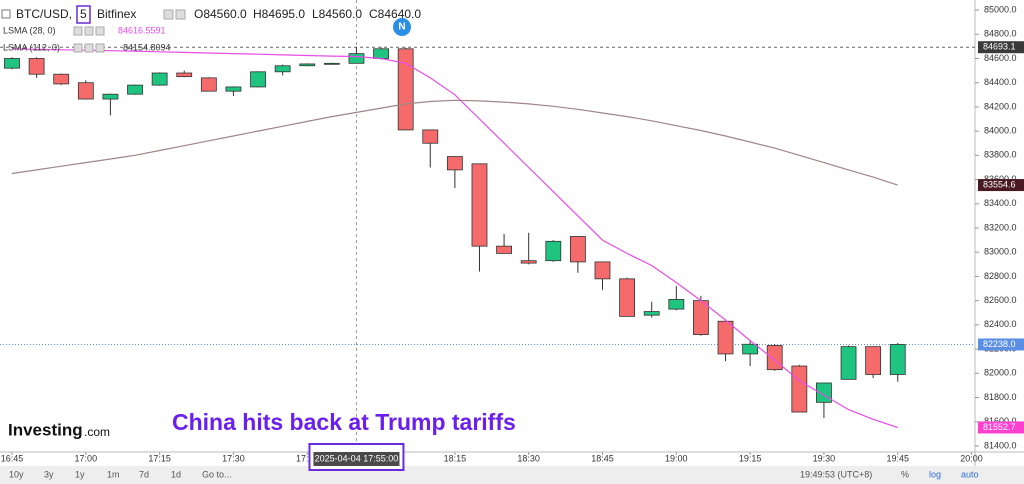 The image size is (1024, 484). I want to click on menu-icon, so click(6, 14).